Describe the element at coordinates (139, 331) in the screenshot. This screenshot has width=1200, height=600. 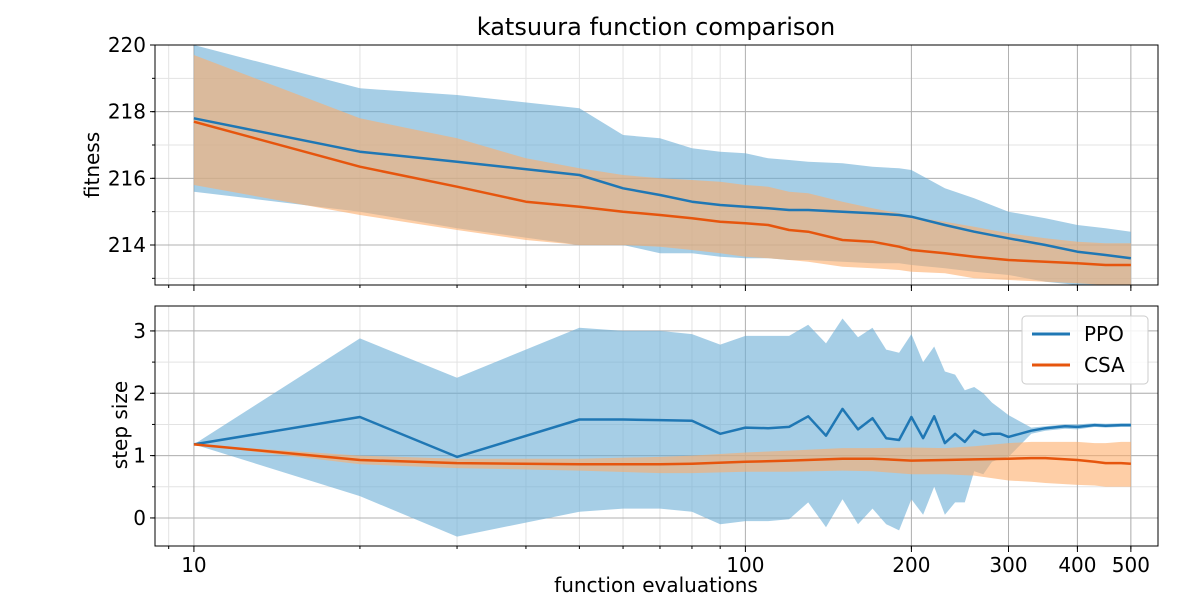
I see `y-tick-label: 3` at that location.